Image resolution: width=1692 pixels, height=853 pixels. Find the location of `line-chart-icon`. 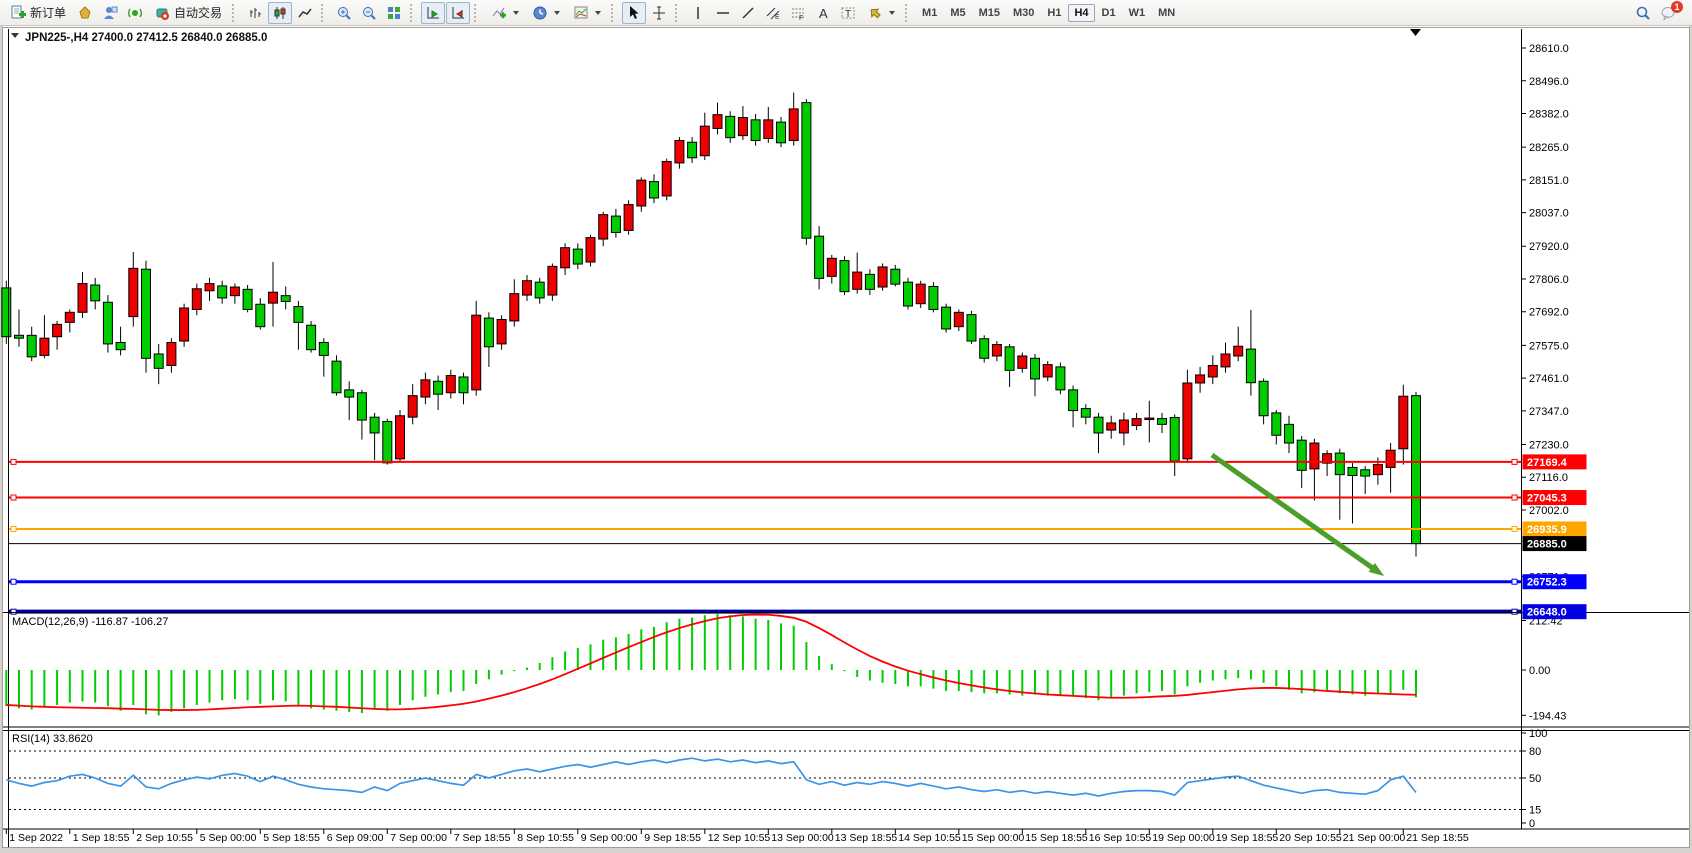

line-chart-icon is located at coordinates (305, 12).